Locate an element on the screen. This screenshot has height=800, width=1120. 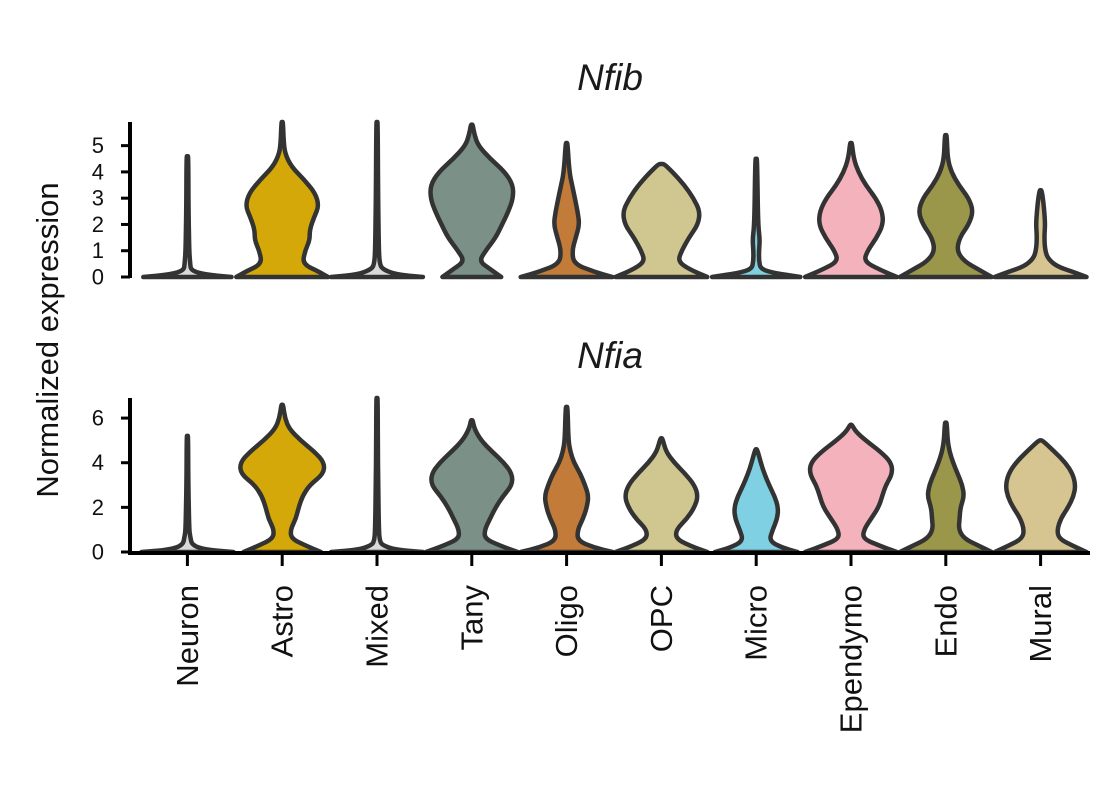
violin-nfia-neuron is located at coordinates (187, 494).